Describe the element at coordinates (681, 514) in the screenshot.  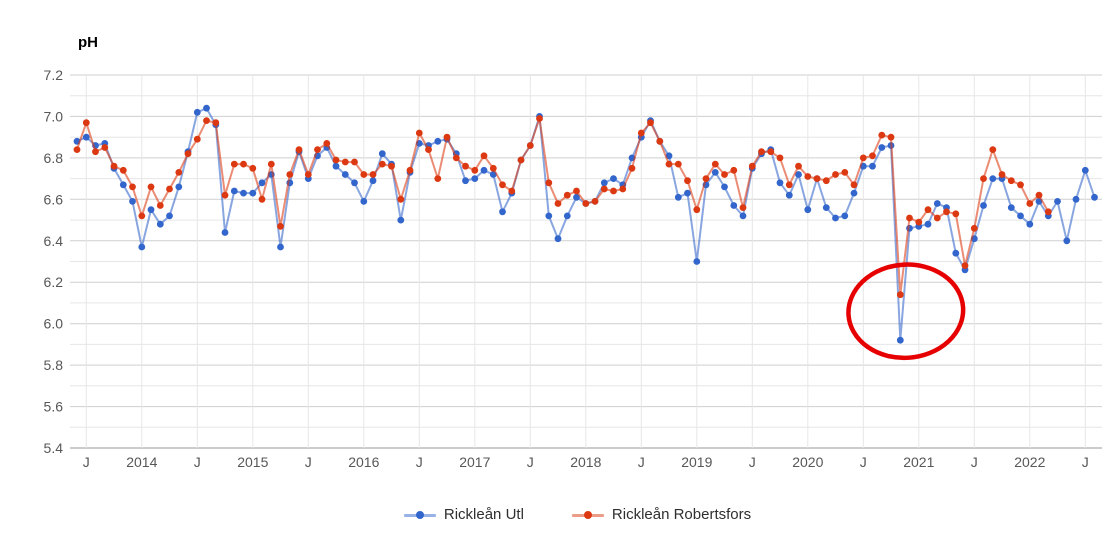
I see `legend-label: Rickleån Robertsfors` at that location.